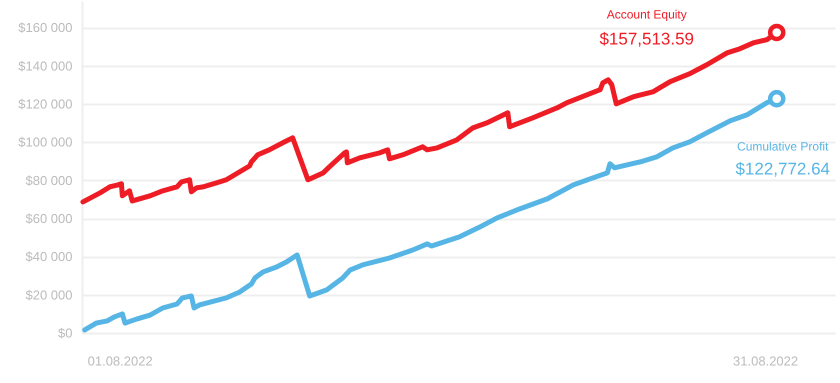 The height and width of the screenshot is (383, 840). I want to click on y-tick-label: $160 000, so click(45, 28).